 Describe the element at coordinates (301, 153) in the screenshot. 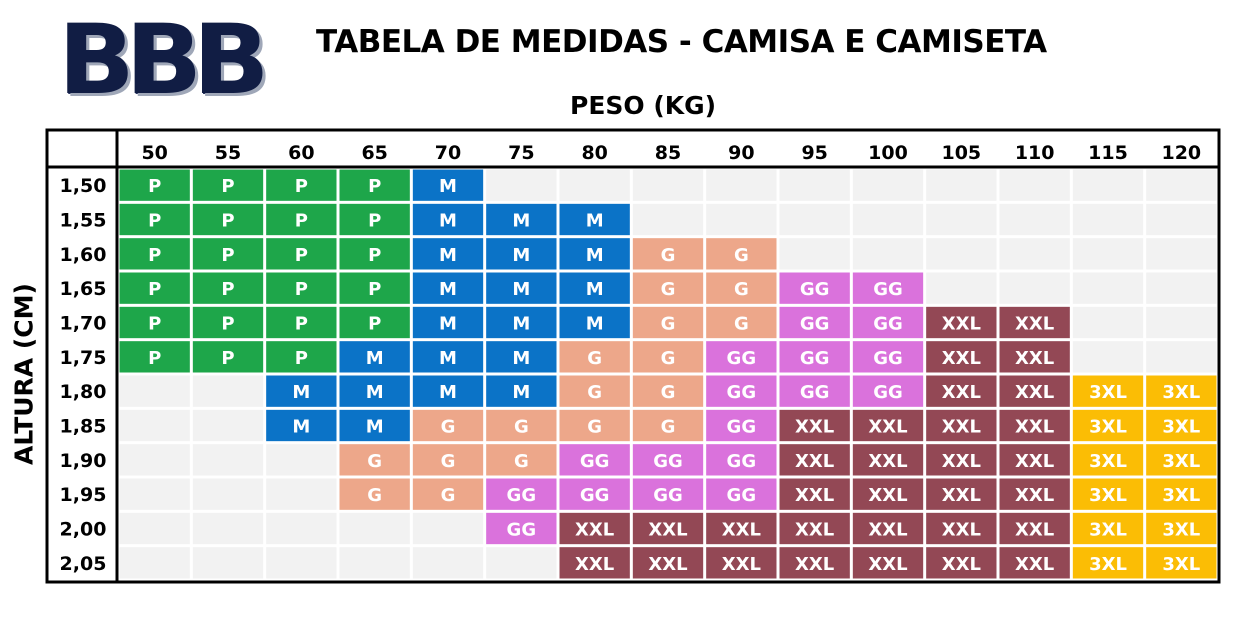

I see `column-header: 60` at that location.